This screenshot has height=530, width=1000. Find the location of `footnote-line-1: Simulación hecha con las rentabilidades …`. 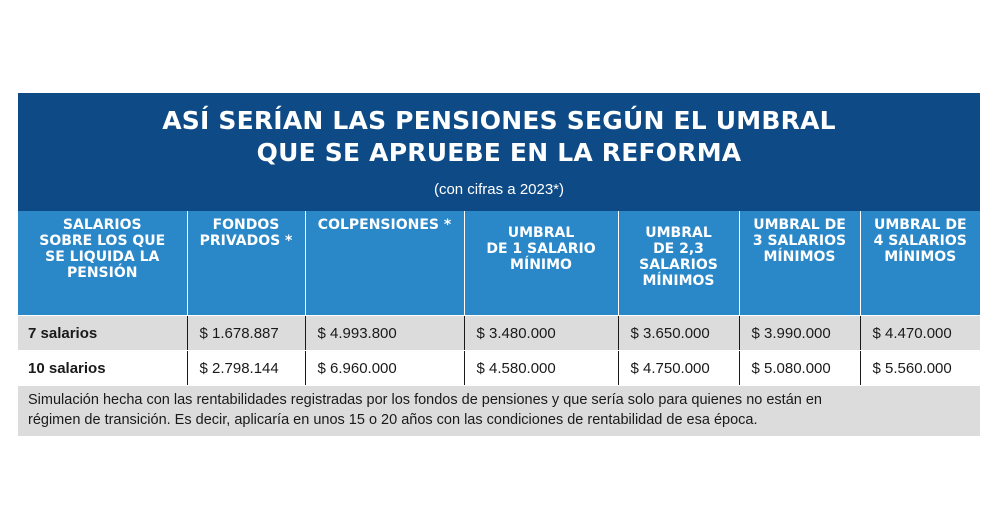

footnote-line-1: Simulación hecha con las rentabilidades … is located at coordinates (425, 400).